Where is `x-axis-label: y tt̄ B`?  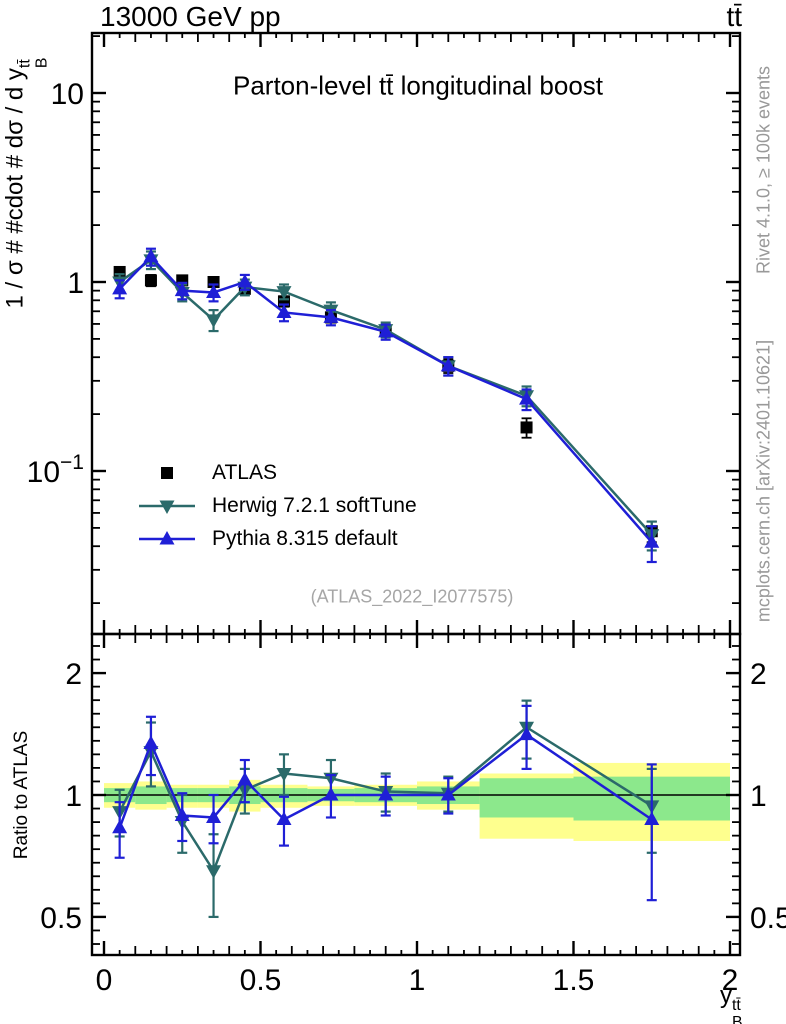 x-axis-label: y tt̄ B is located at coordinates (731, 1003).